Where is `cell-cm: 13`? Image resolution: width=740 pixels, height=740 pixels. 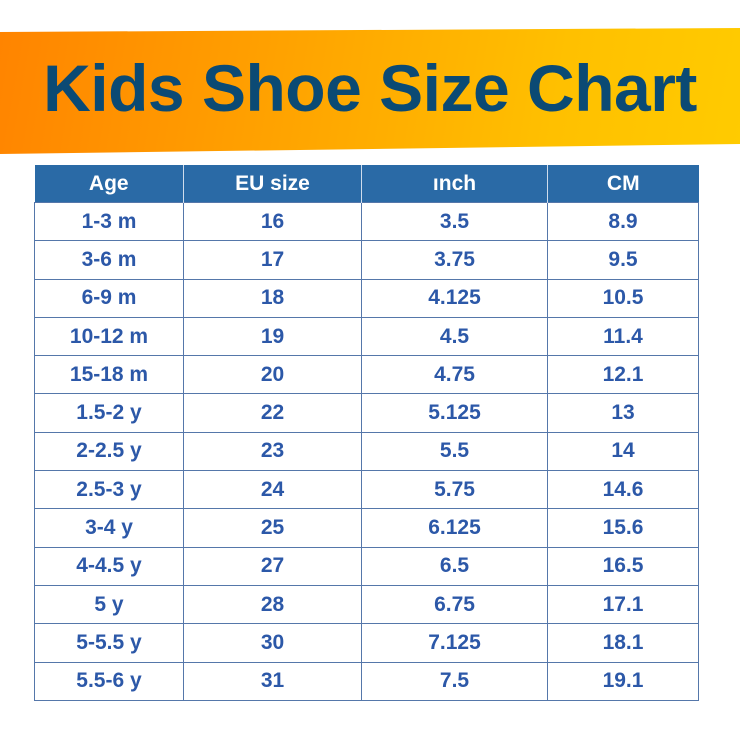 cell-cm: 13 is located at coordinates (623, 413).